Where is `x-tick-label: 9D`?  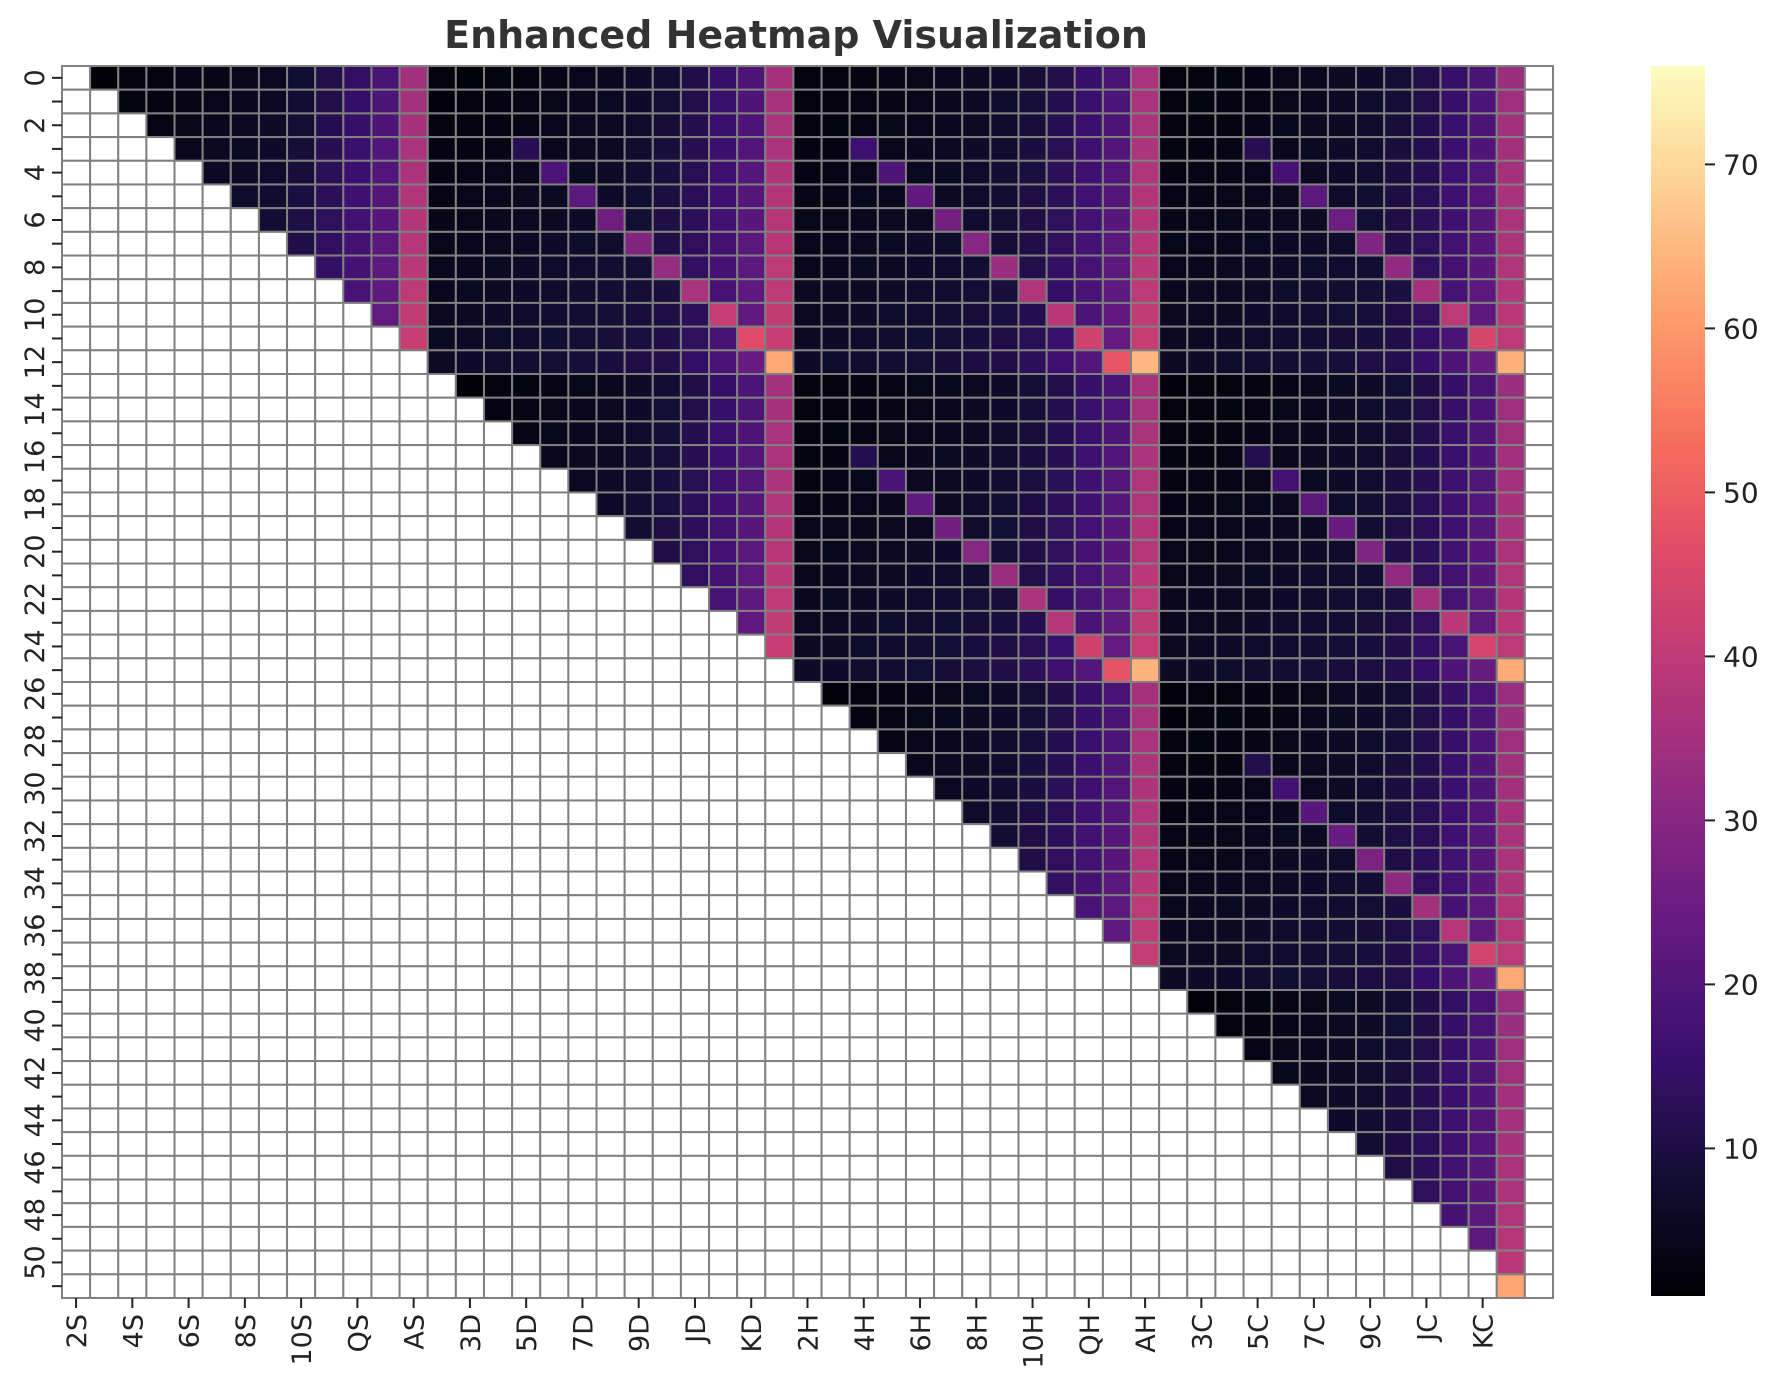 x-tick-label: 9D is located at coordinates (640, 1333).